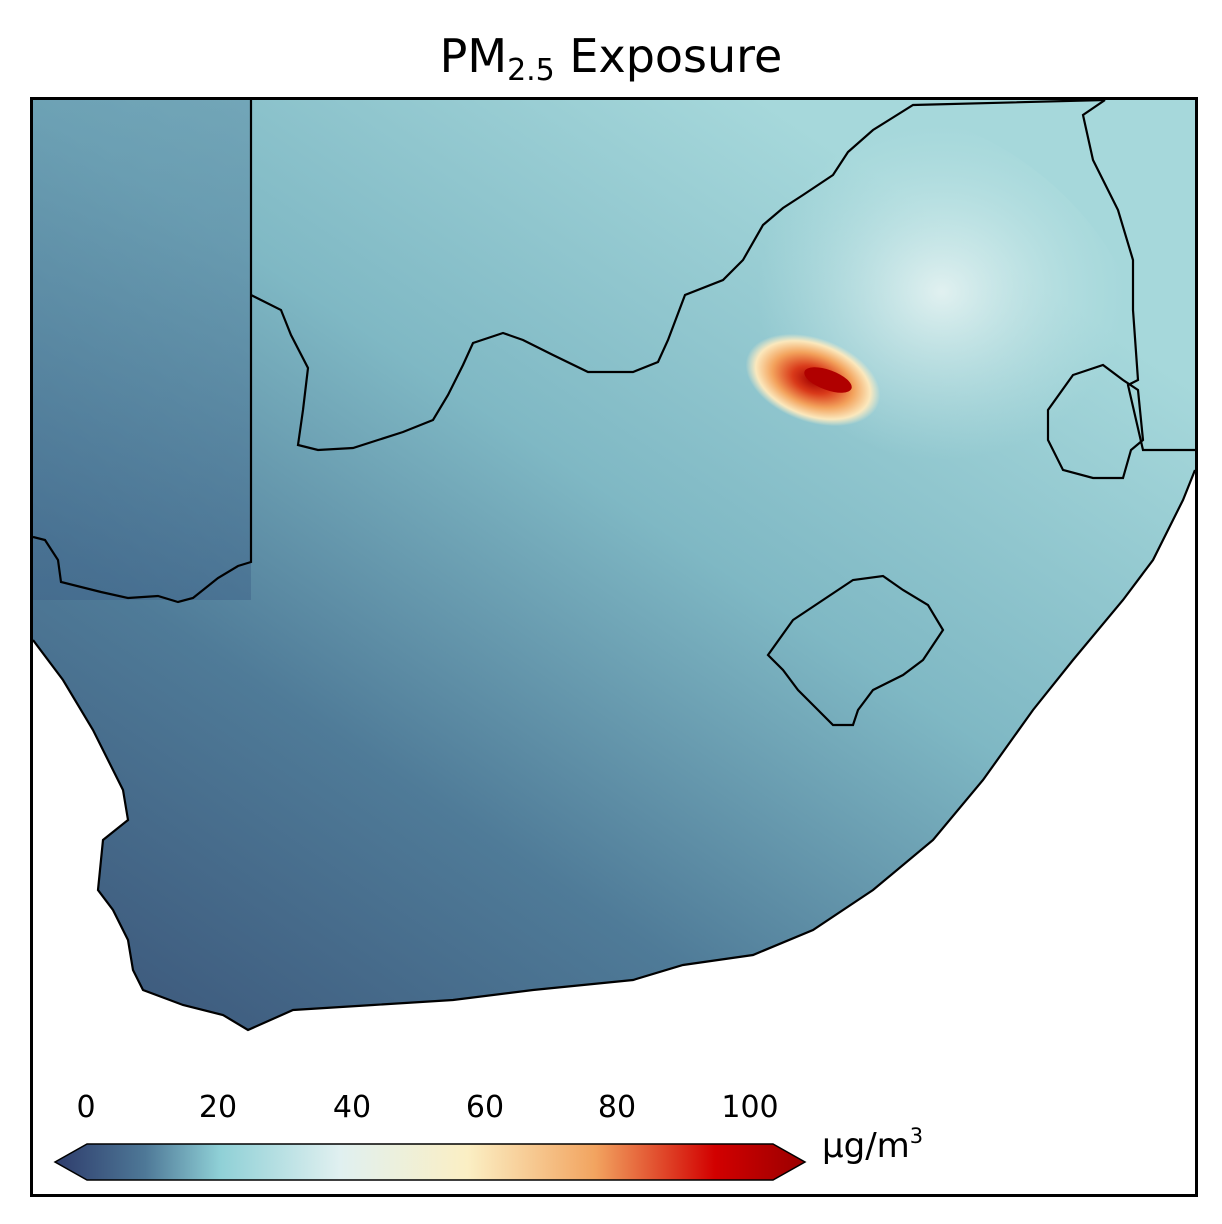 The image size is (1222, 1224). Describe the element at coordinates (1095, 421) in the screenshot. I see `border-eswatini` at that location.